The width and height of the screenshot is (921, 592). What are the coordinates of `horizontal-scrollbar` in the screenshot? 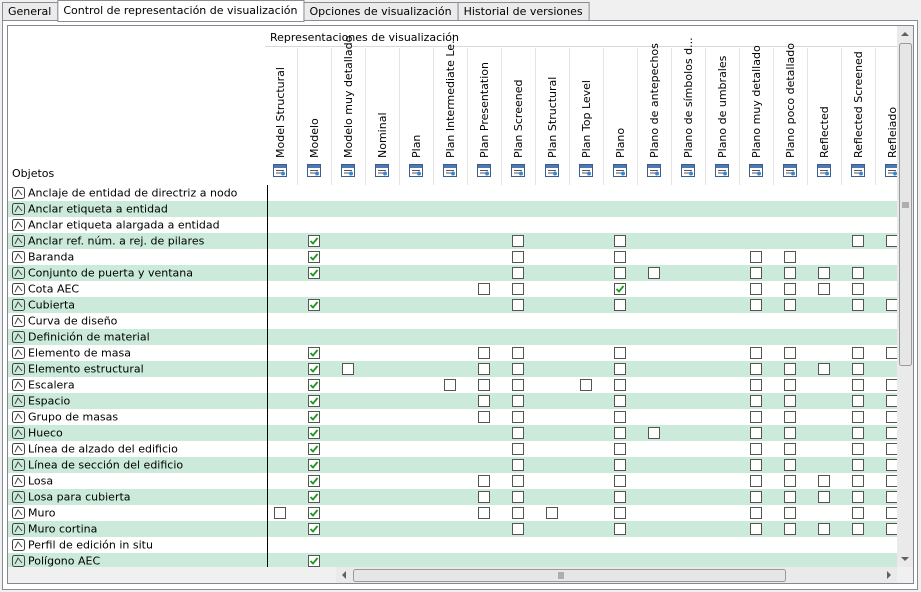 It's located at (460, 575).